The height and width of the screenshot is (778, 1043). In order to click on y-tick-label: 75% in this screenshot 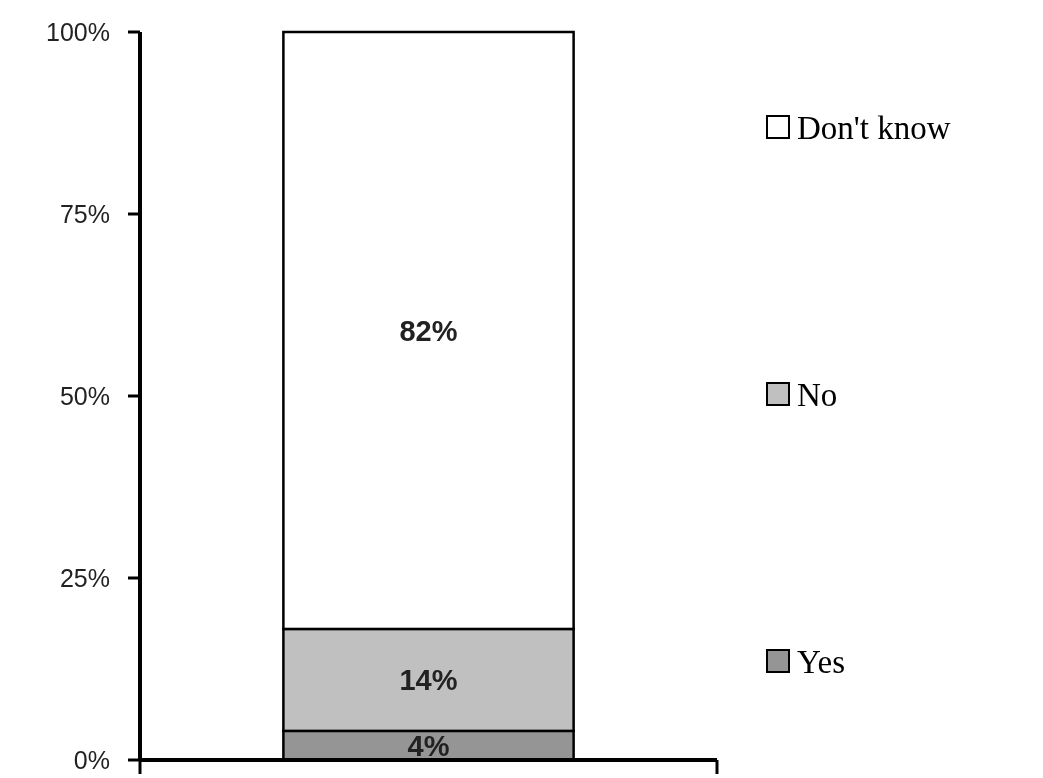, I will do `click(84, 214)`.